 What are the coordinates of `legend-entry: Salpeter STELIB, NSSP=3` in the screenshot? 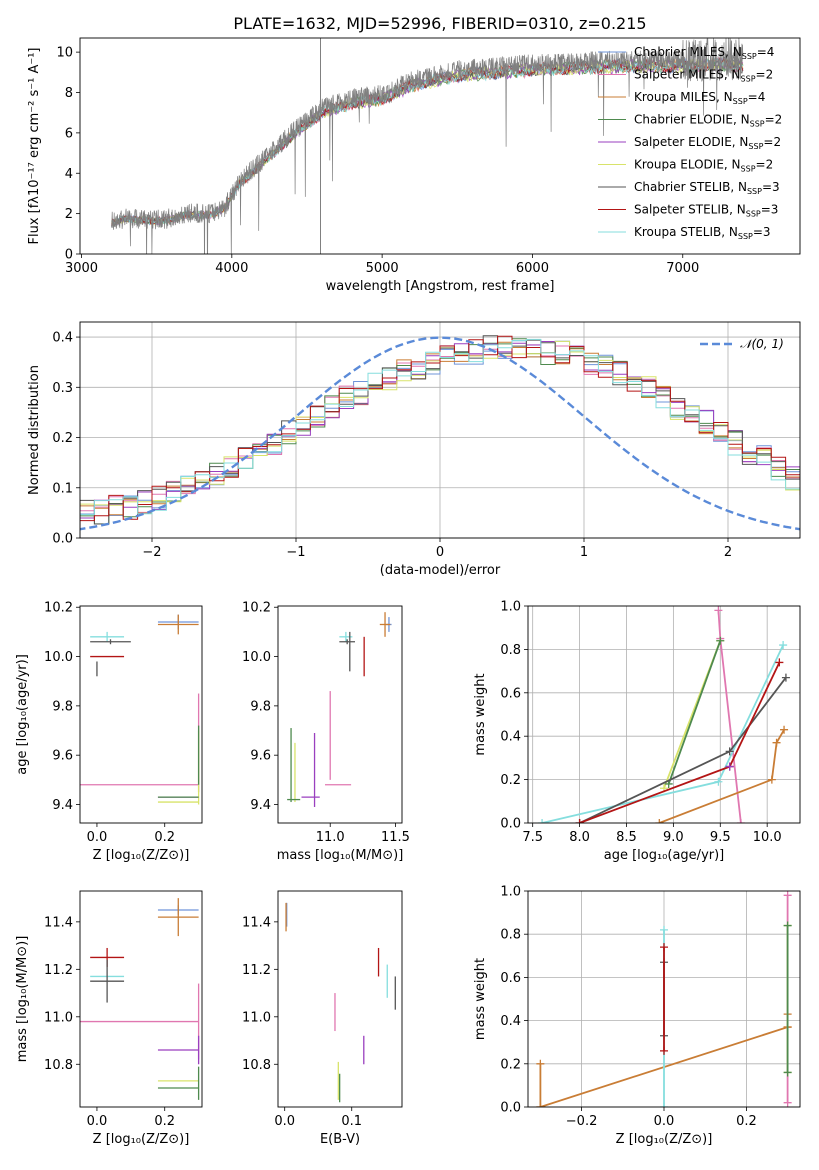 It's located at (706, 211).